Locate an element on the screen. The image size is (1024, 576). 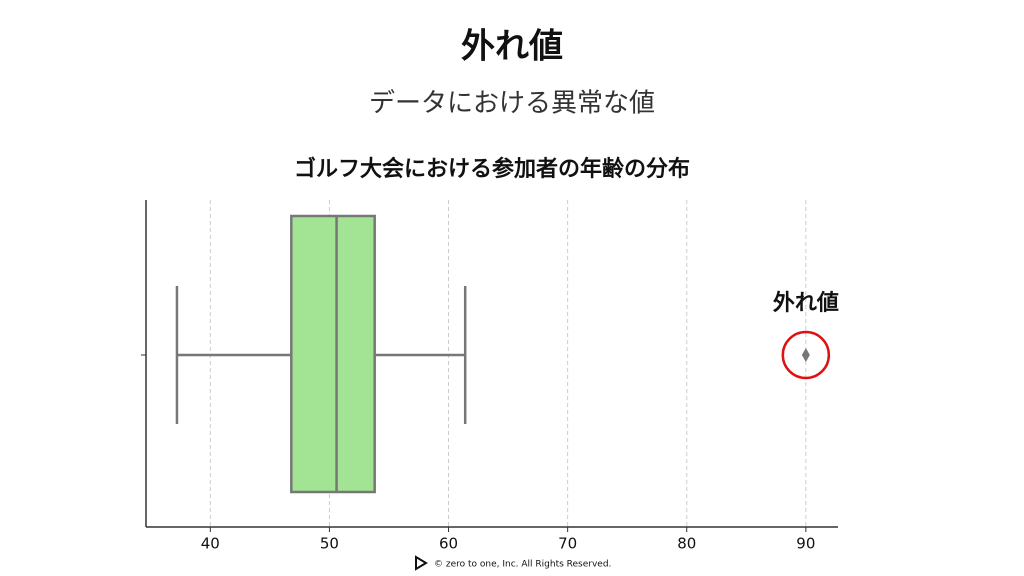
slide-subtitle: データにおける異常な値 is located at coordinates (512, 104).